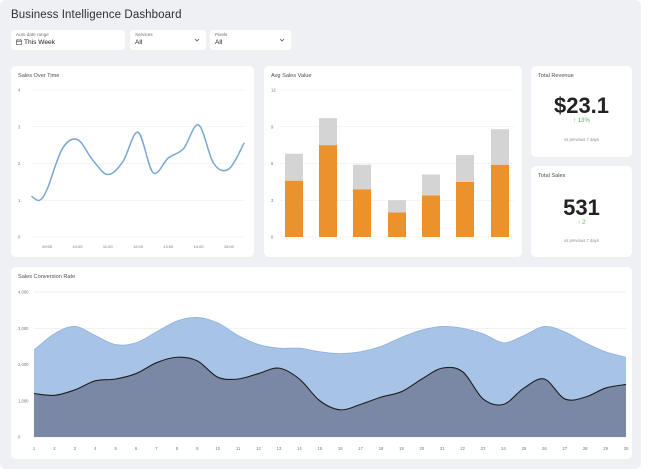 This screenshot has width=648, height=475. Describe the element at coordinates (68, 40) in the screenshot. I see `date-range-filter: Auto date range This Week` at that location.